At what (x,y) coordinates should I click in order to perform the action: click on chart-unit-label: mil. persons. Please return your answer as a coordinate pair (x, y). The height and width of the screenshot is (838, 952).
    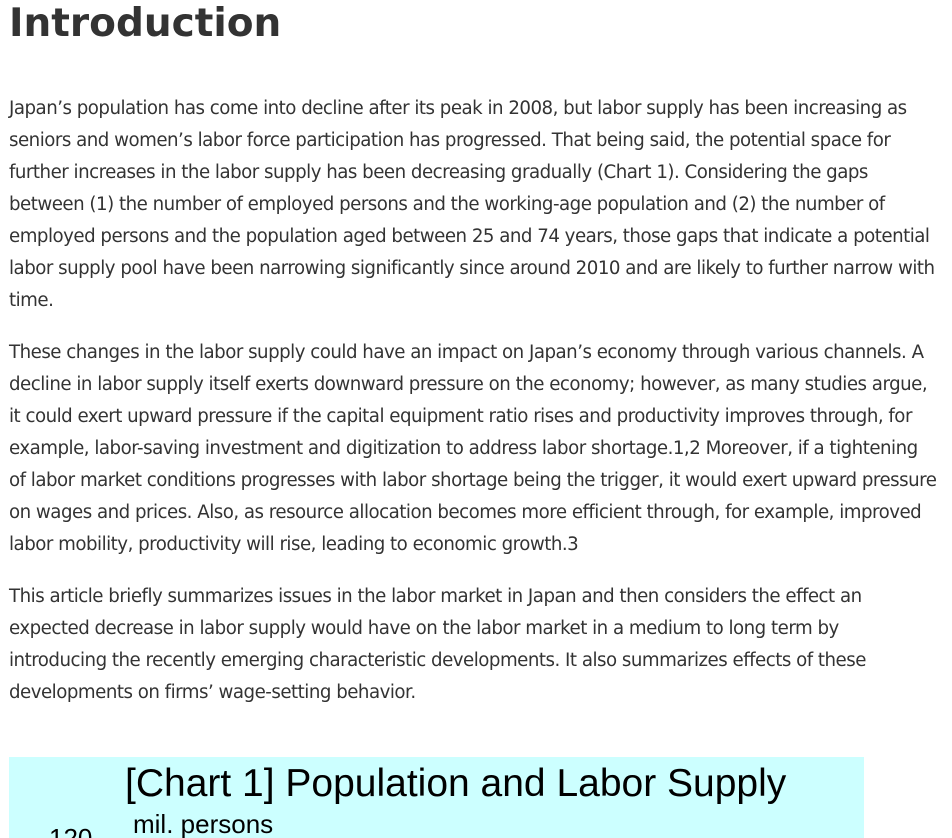
    Looking at the image, I should click on (203, 823).